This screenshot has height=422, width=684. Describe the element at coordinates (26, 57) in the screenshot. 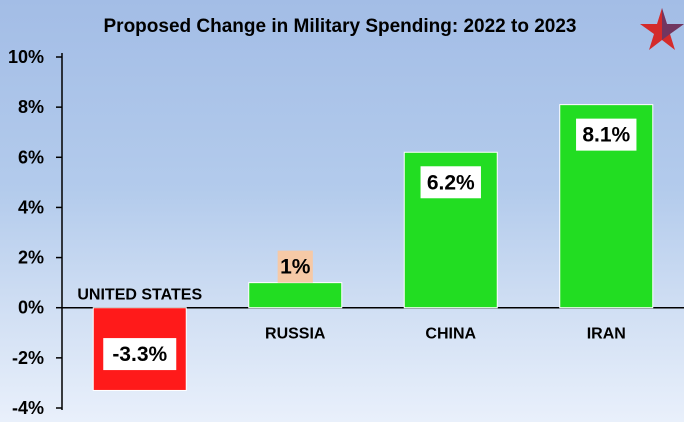

I see `y-tick-label: 10%` at that location.